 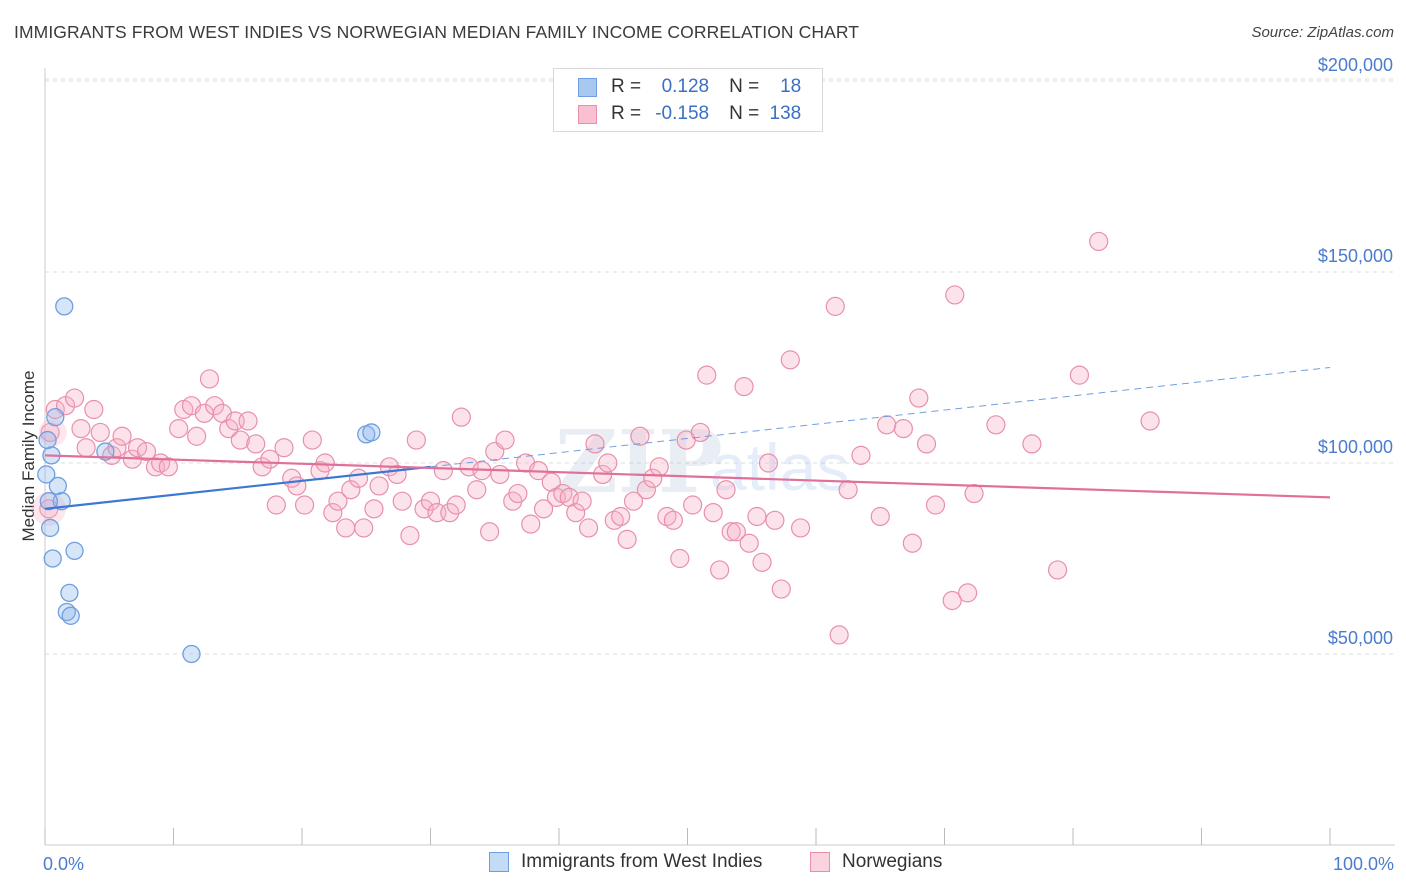 I want to click on y-tick-label: $100,000, so click(x=1355, y=447).